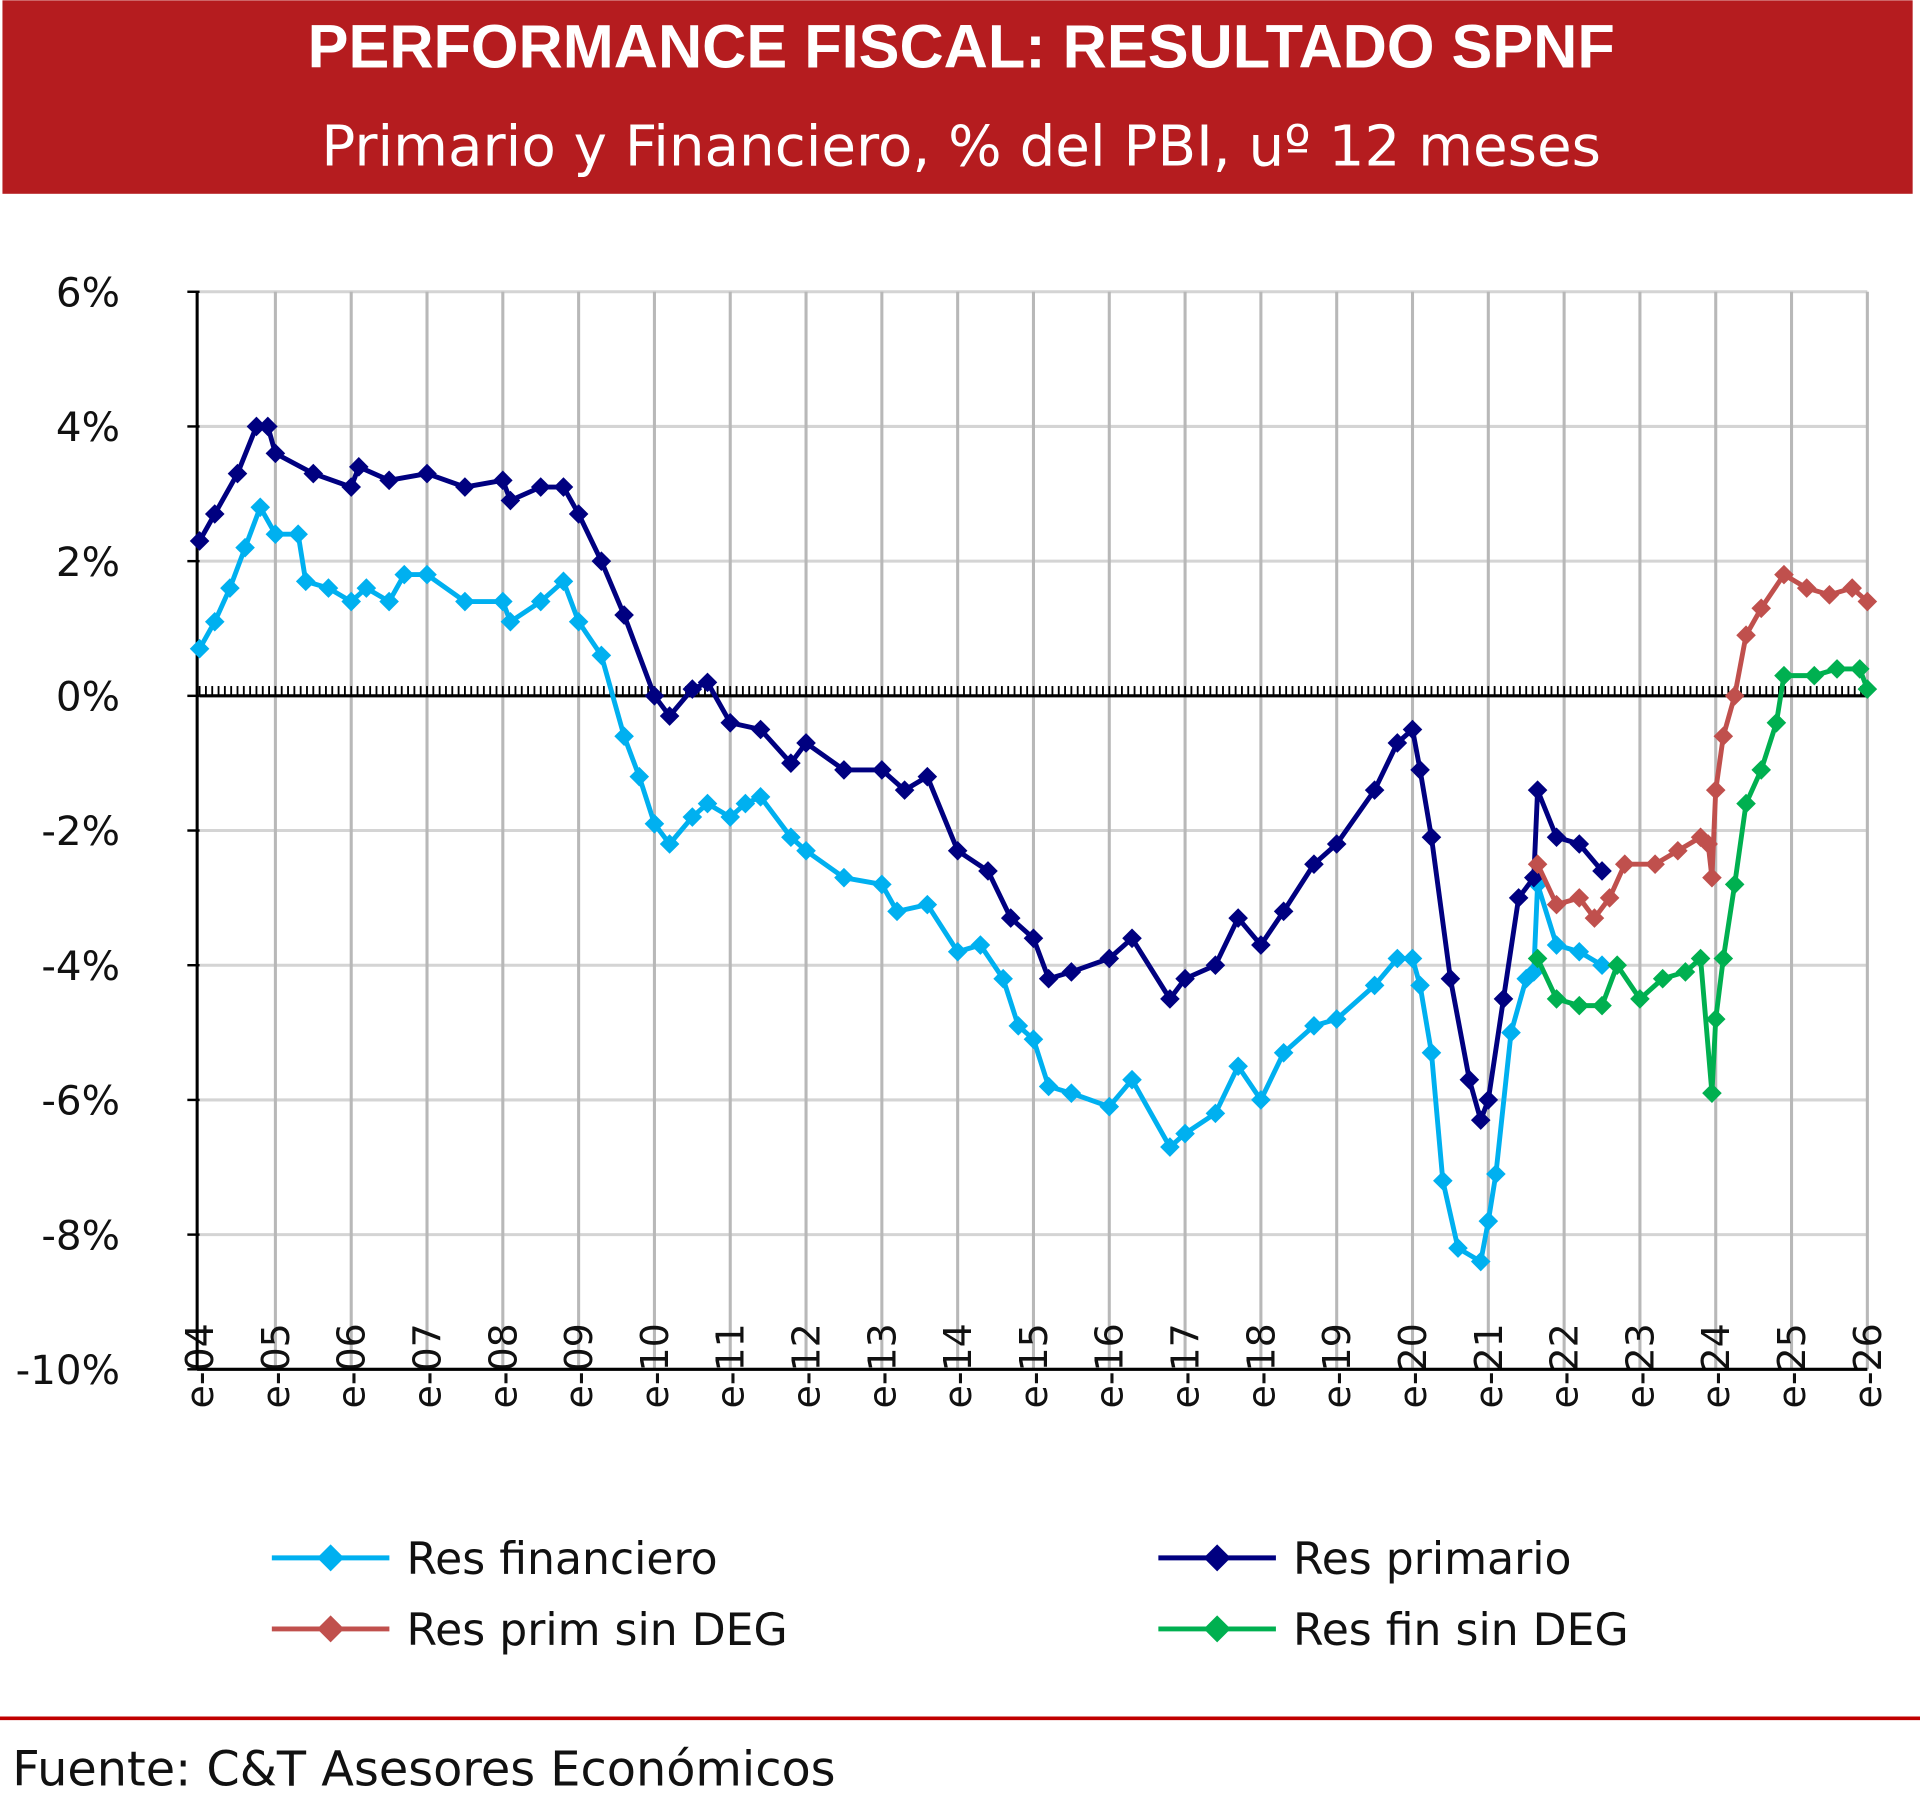  I want to click on x-tick-label: e-25, so click(1792, 1365).